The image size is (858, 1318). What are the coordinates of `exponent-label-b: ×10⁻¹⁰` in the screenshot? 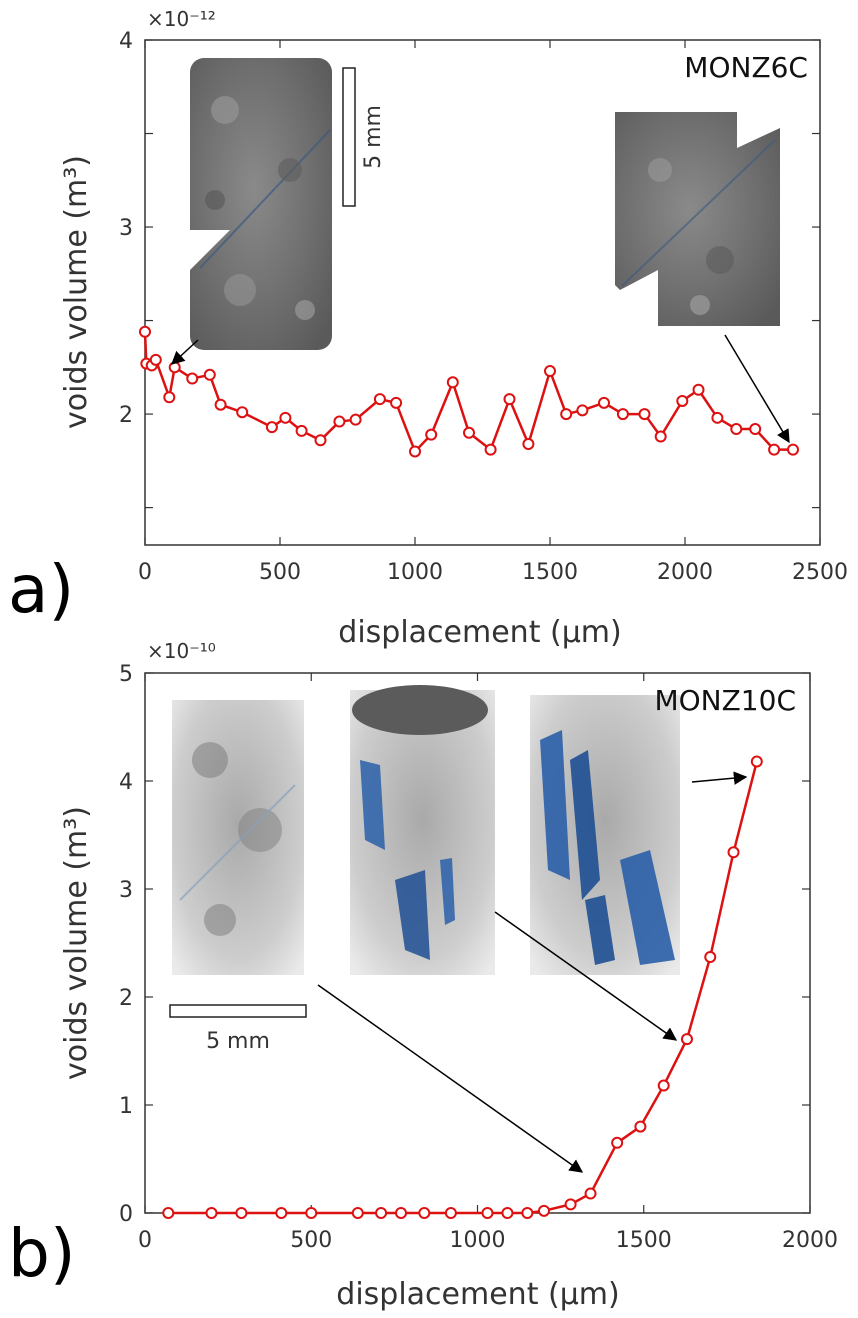 It's located at (181, 651).